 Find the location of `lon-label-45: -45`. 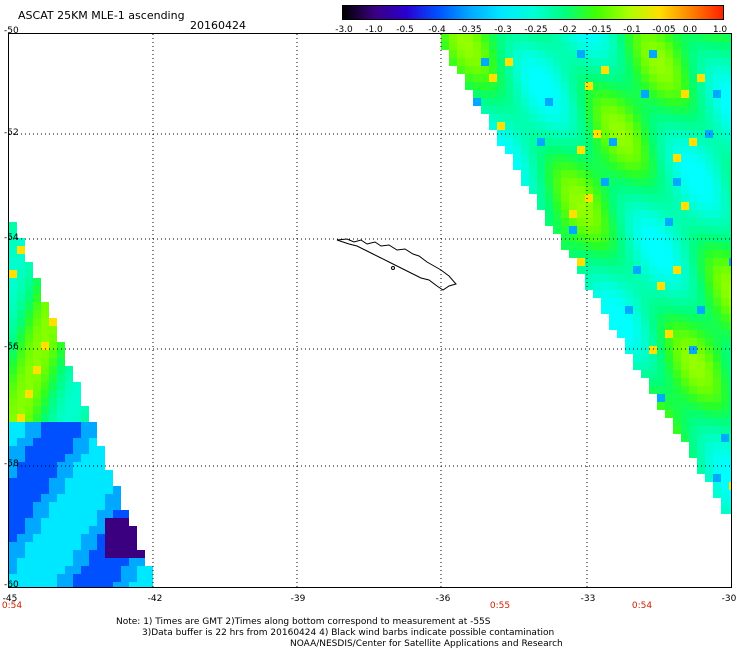

lon-label-45: -45 is located at coordinates (10, 599).